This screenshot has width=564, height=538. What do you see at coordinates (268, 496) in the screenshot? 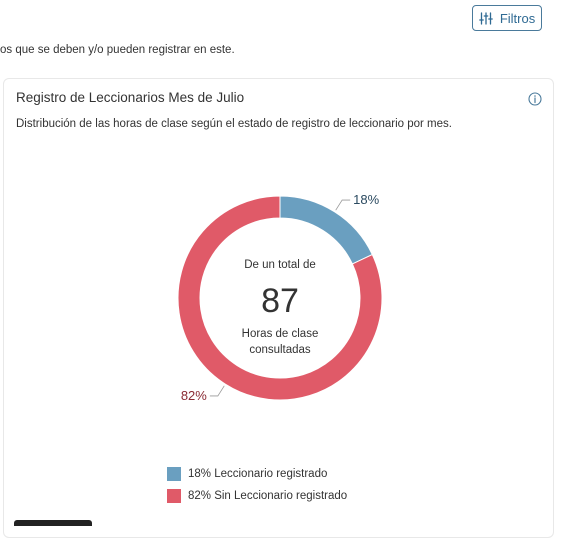
I see `legend-label-unregistered: 82% Sin Leccionario registrado` at bounding box center [268, 496].